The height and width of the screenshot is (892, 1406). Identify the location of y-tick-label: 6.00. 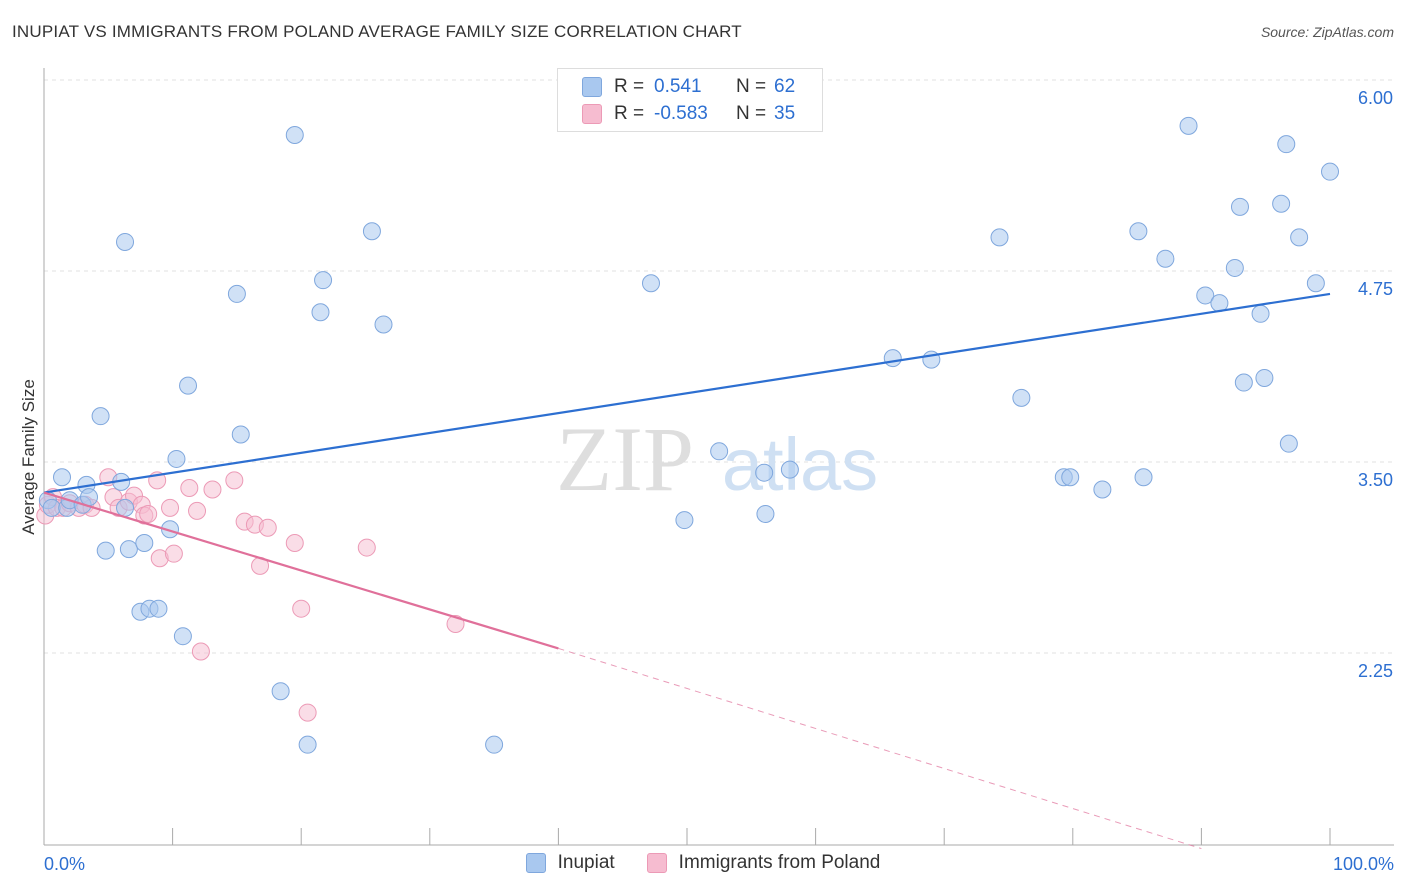
(1375, 98).